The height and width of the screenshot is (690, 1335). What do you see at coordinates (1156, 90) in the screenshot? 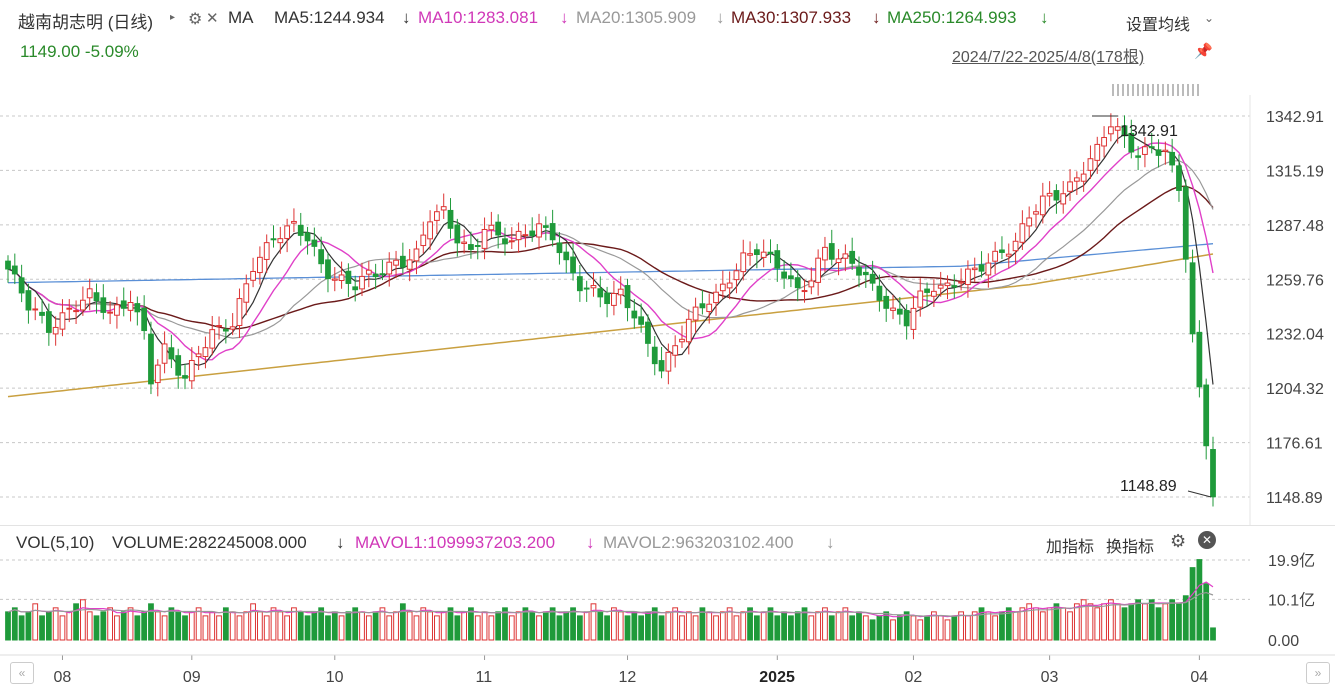
I see `zoom-handle` at bounding box center [1156, 90].